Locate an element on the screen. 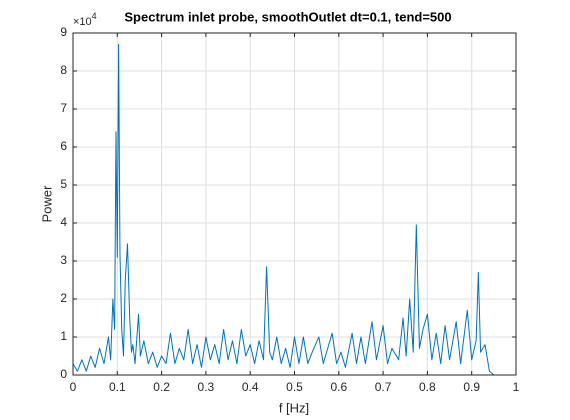  y-tick-label: 7 is located at coordinates (63, 108).